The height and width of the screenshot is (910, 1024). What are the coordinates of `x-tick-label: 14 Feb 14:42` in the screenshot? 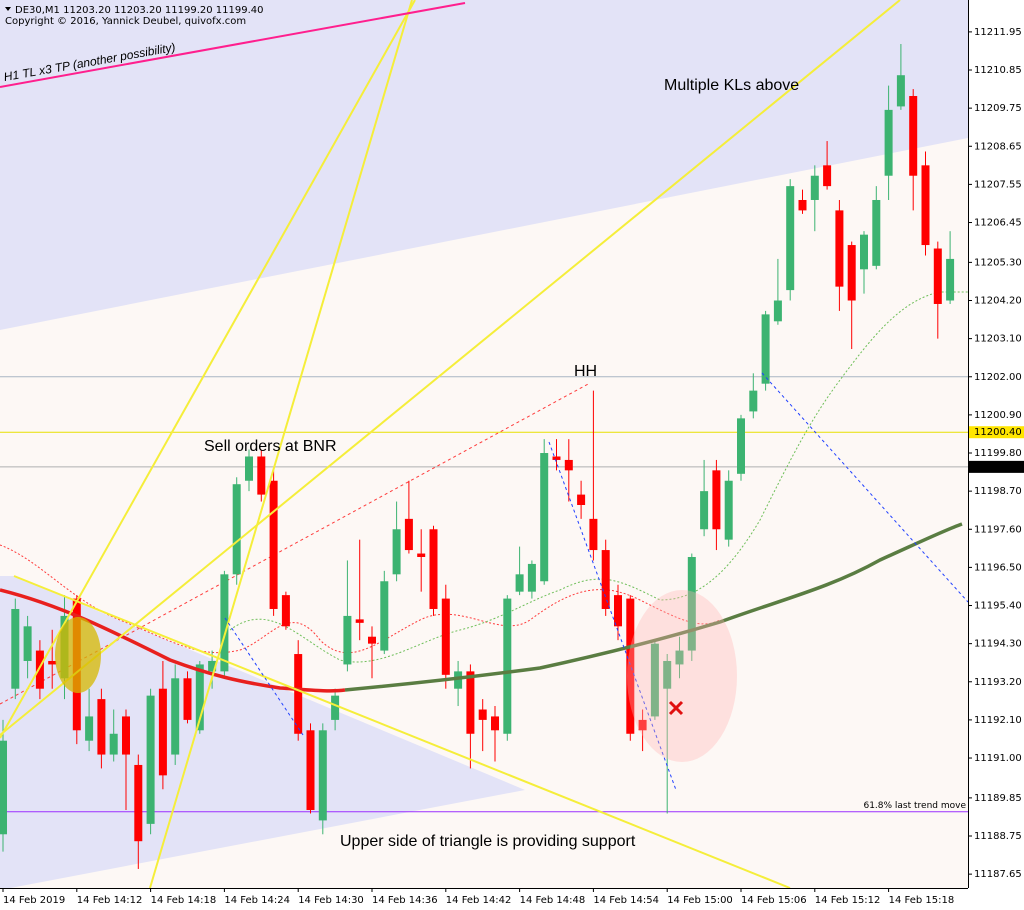 It's located at (479, 900).